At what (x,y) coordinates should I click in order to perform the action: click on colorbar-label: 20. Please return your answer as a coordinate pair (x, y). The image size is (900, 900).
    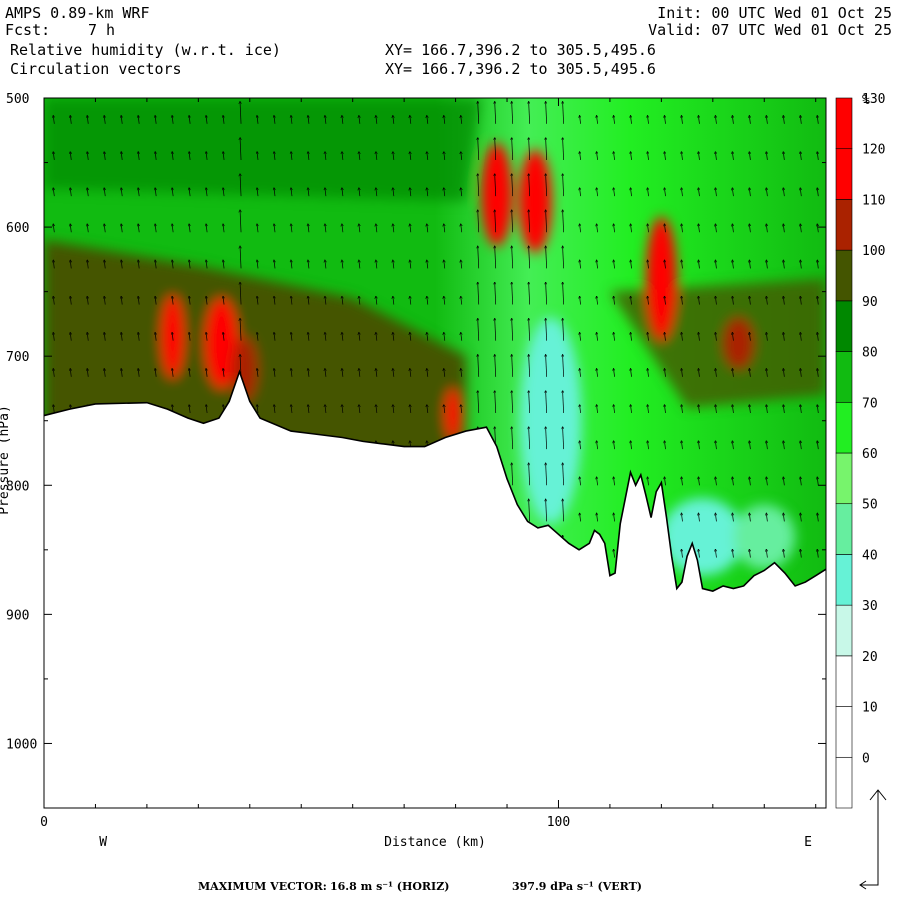
    Looking at the image, I should click on (870, 657).